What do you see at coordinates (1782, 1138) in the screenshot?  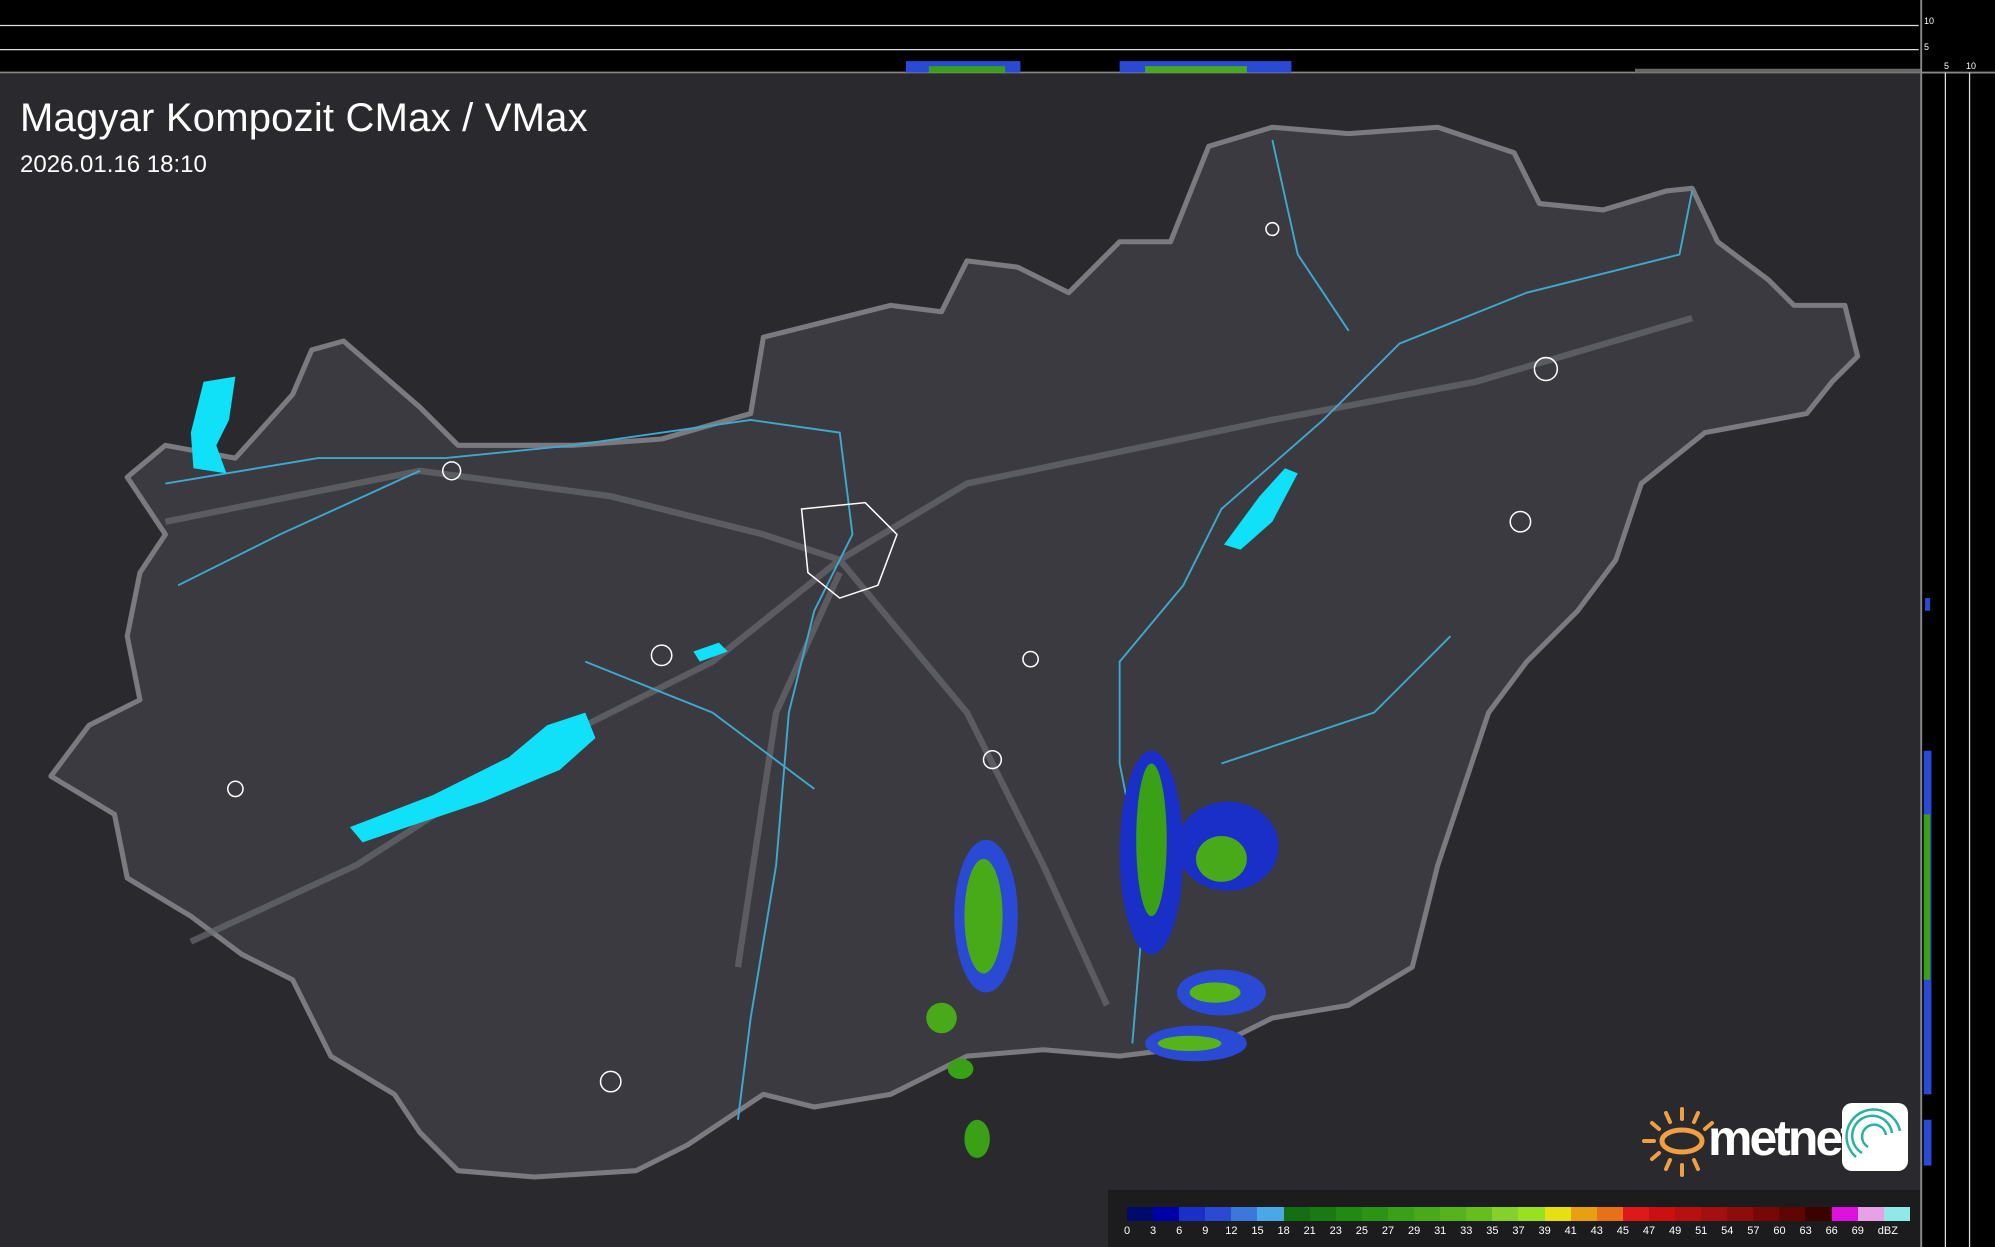 I see `brand-name: metnet` at bounding box center [1782, 1138].